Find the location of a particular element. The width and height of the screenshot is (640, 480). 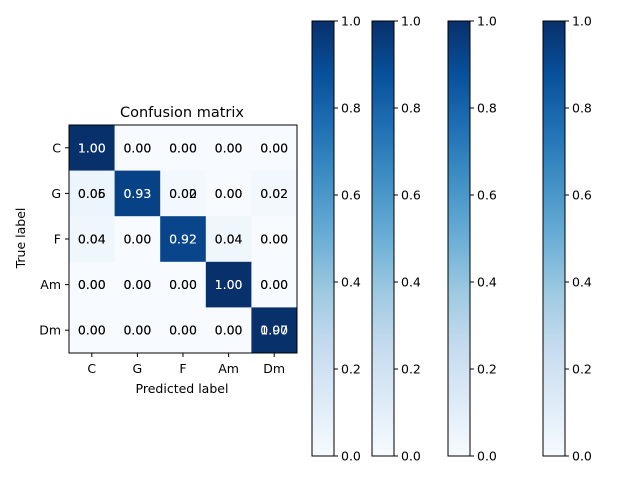

cell-value-label: 0.93 is located at coordinates (137, 193).